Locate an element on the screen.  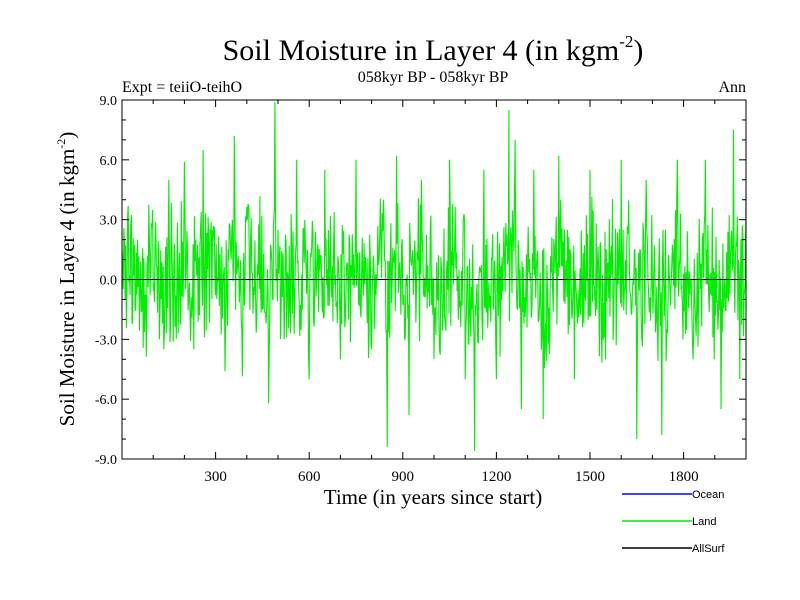
y-axis-label: Soil Moisture in Layer 4 (in kgm-2) is located at coordinates (66, 279).